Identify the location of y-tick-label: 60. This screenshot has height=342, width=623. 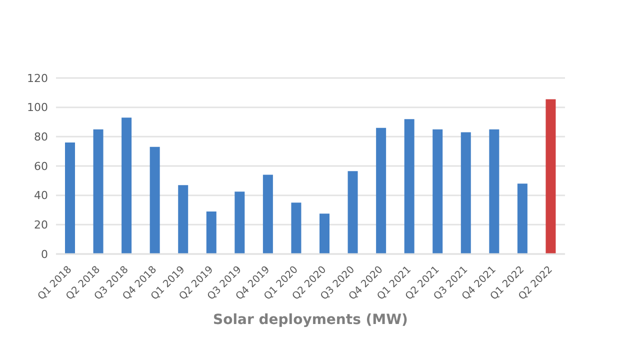
(41, 166).